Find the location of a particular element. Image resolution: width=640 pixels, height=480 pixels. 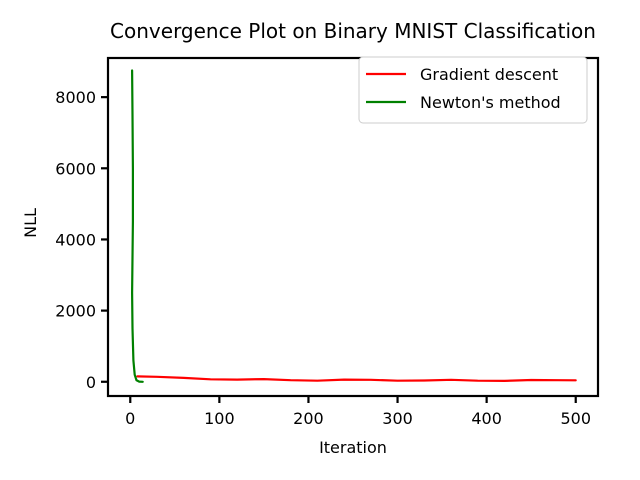

series-line-gradient-descent is located at coordinates (356, 378).